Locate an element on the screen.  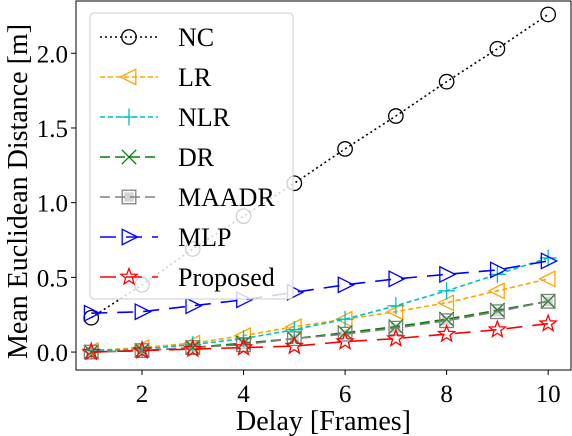
x-tick-label-2: 2 is located at coordinates (142, 394).